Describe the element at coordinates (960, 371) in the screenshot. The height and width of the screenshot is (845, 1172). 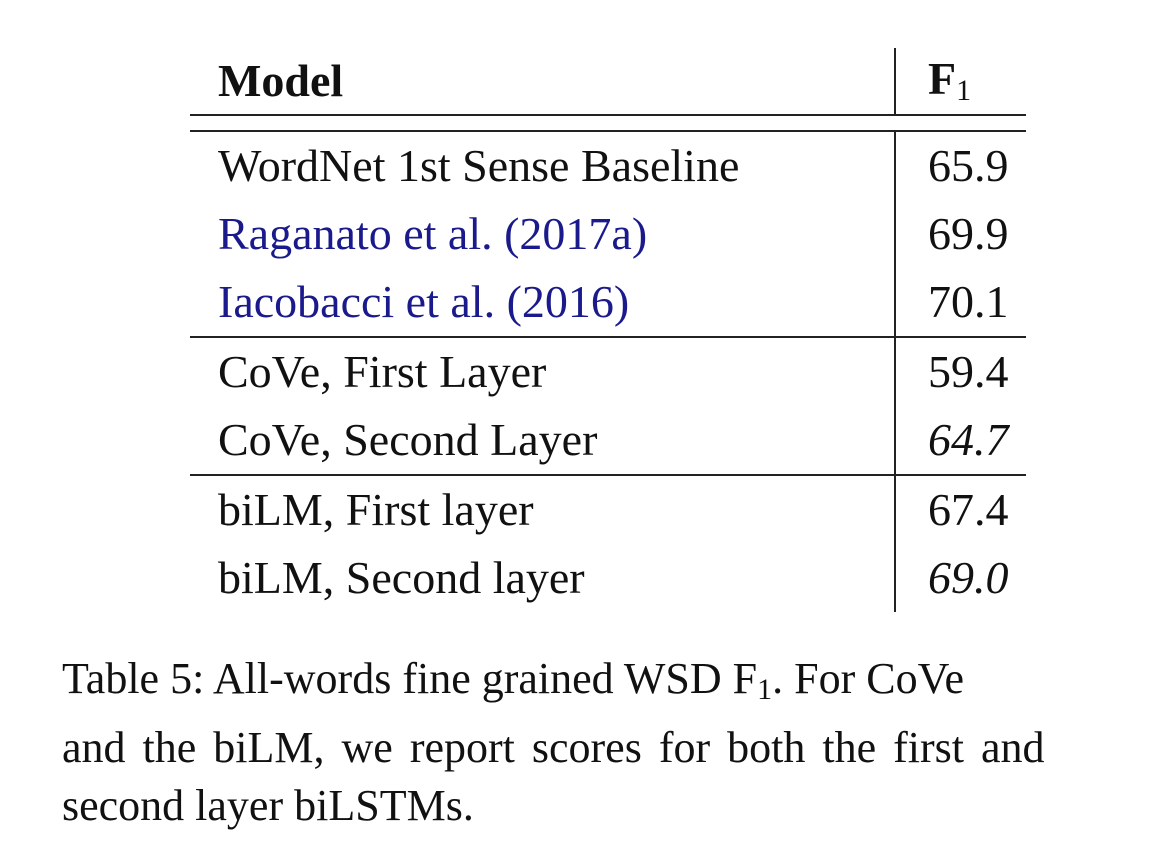
I see `f1-score: 59.4` at that location.